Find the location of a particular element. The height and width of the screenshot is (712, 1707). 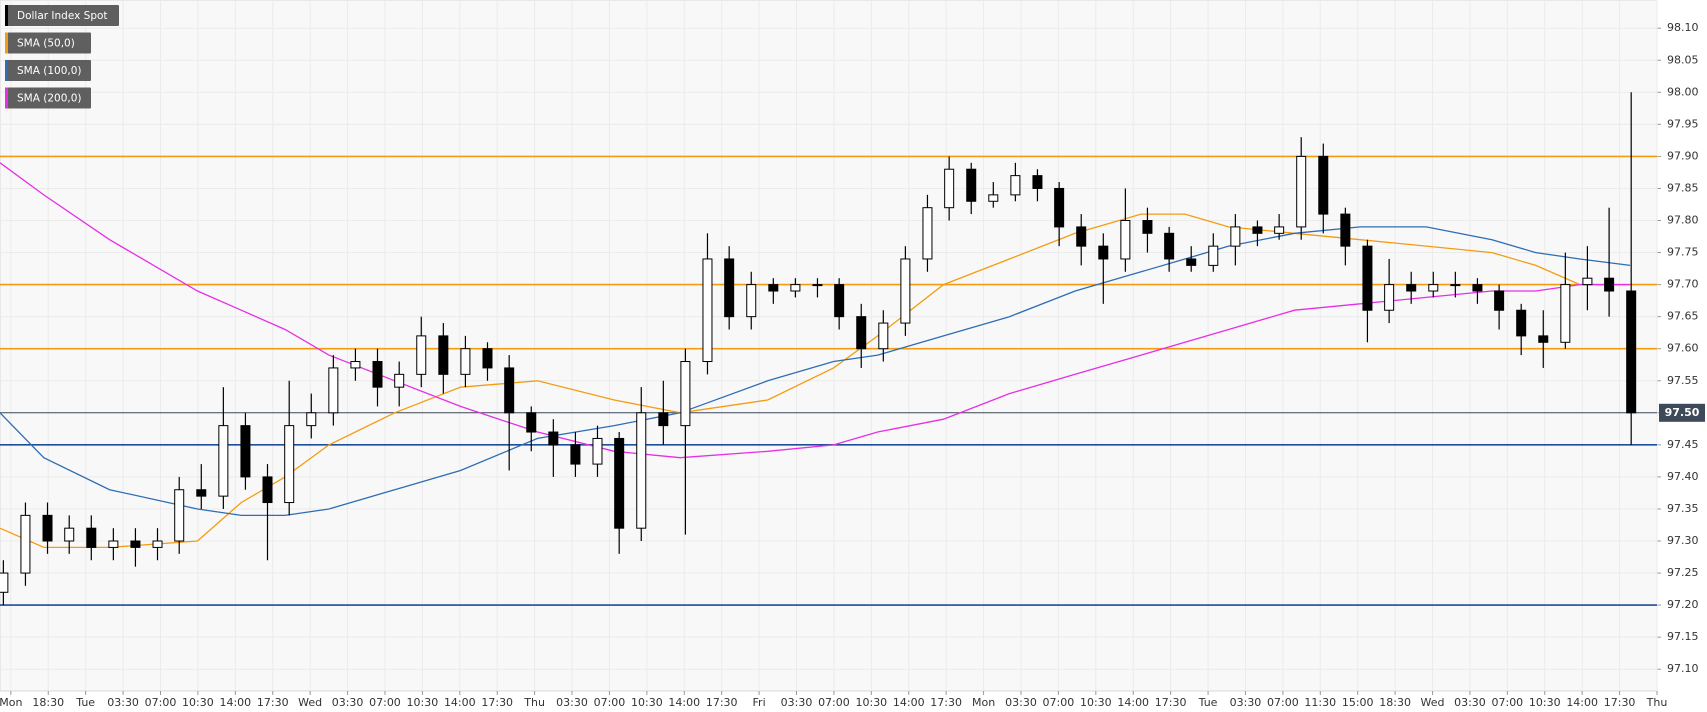

y-tick-label: 97.60 is located at coordinates (1683, 348).